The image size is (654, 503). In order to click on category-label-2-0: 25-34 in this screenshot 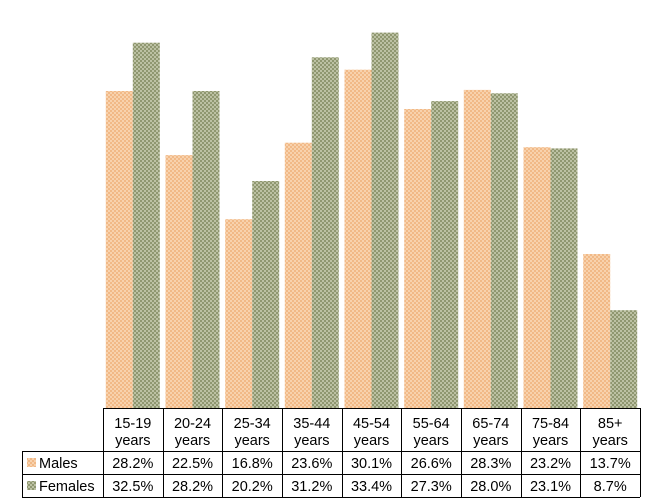, I will do `click(252, 424)`.